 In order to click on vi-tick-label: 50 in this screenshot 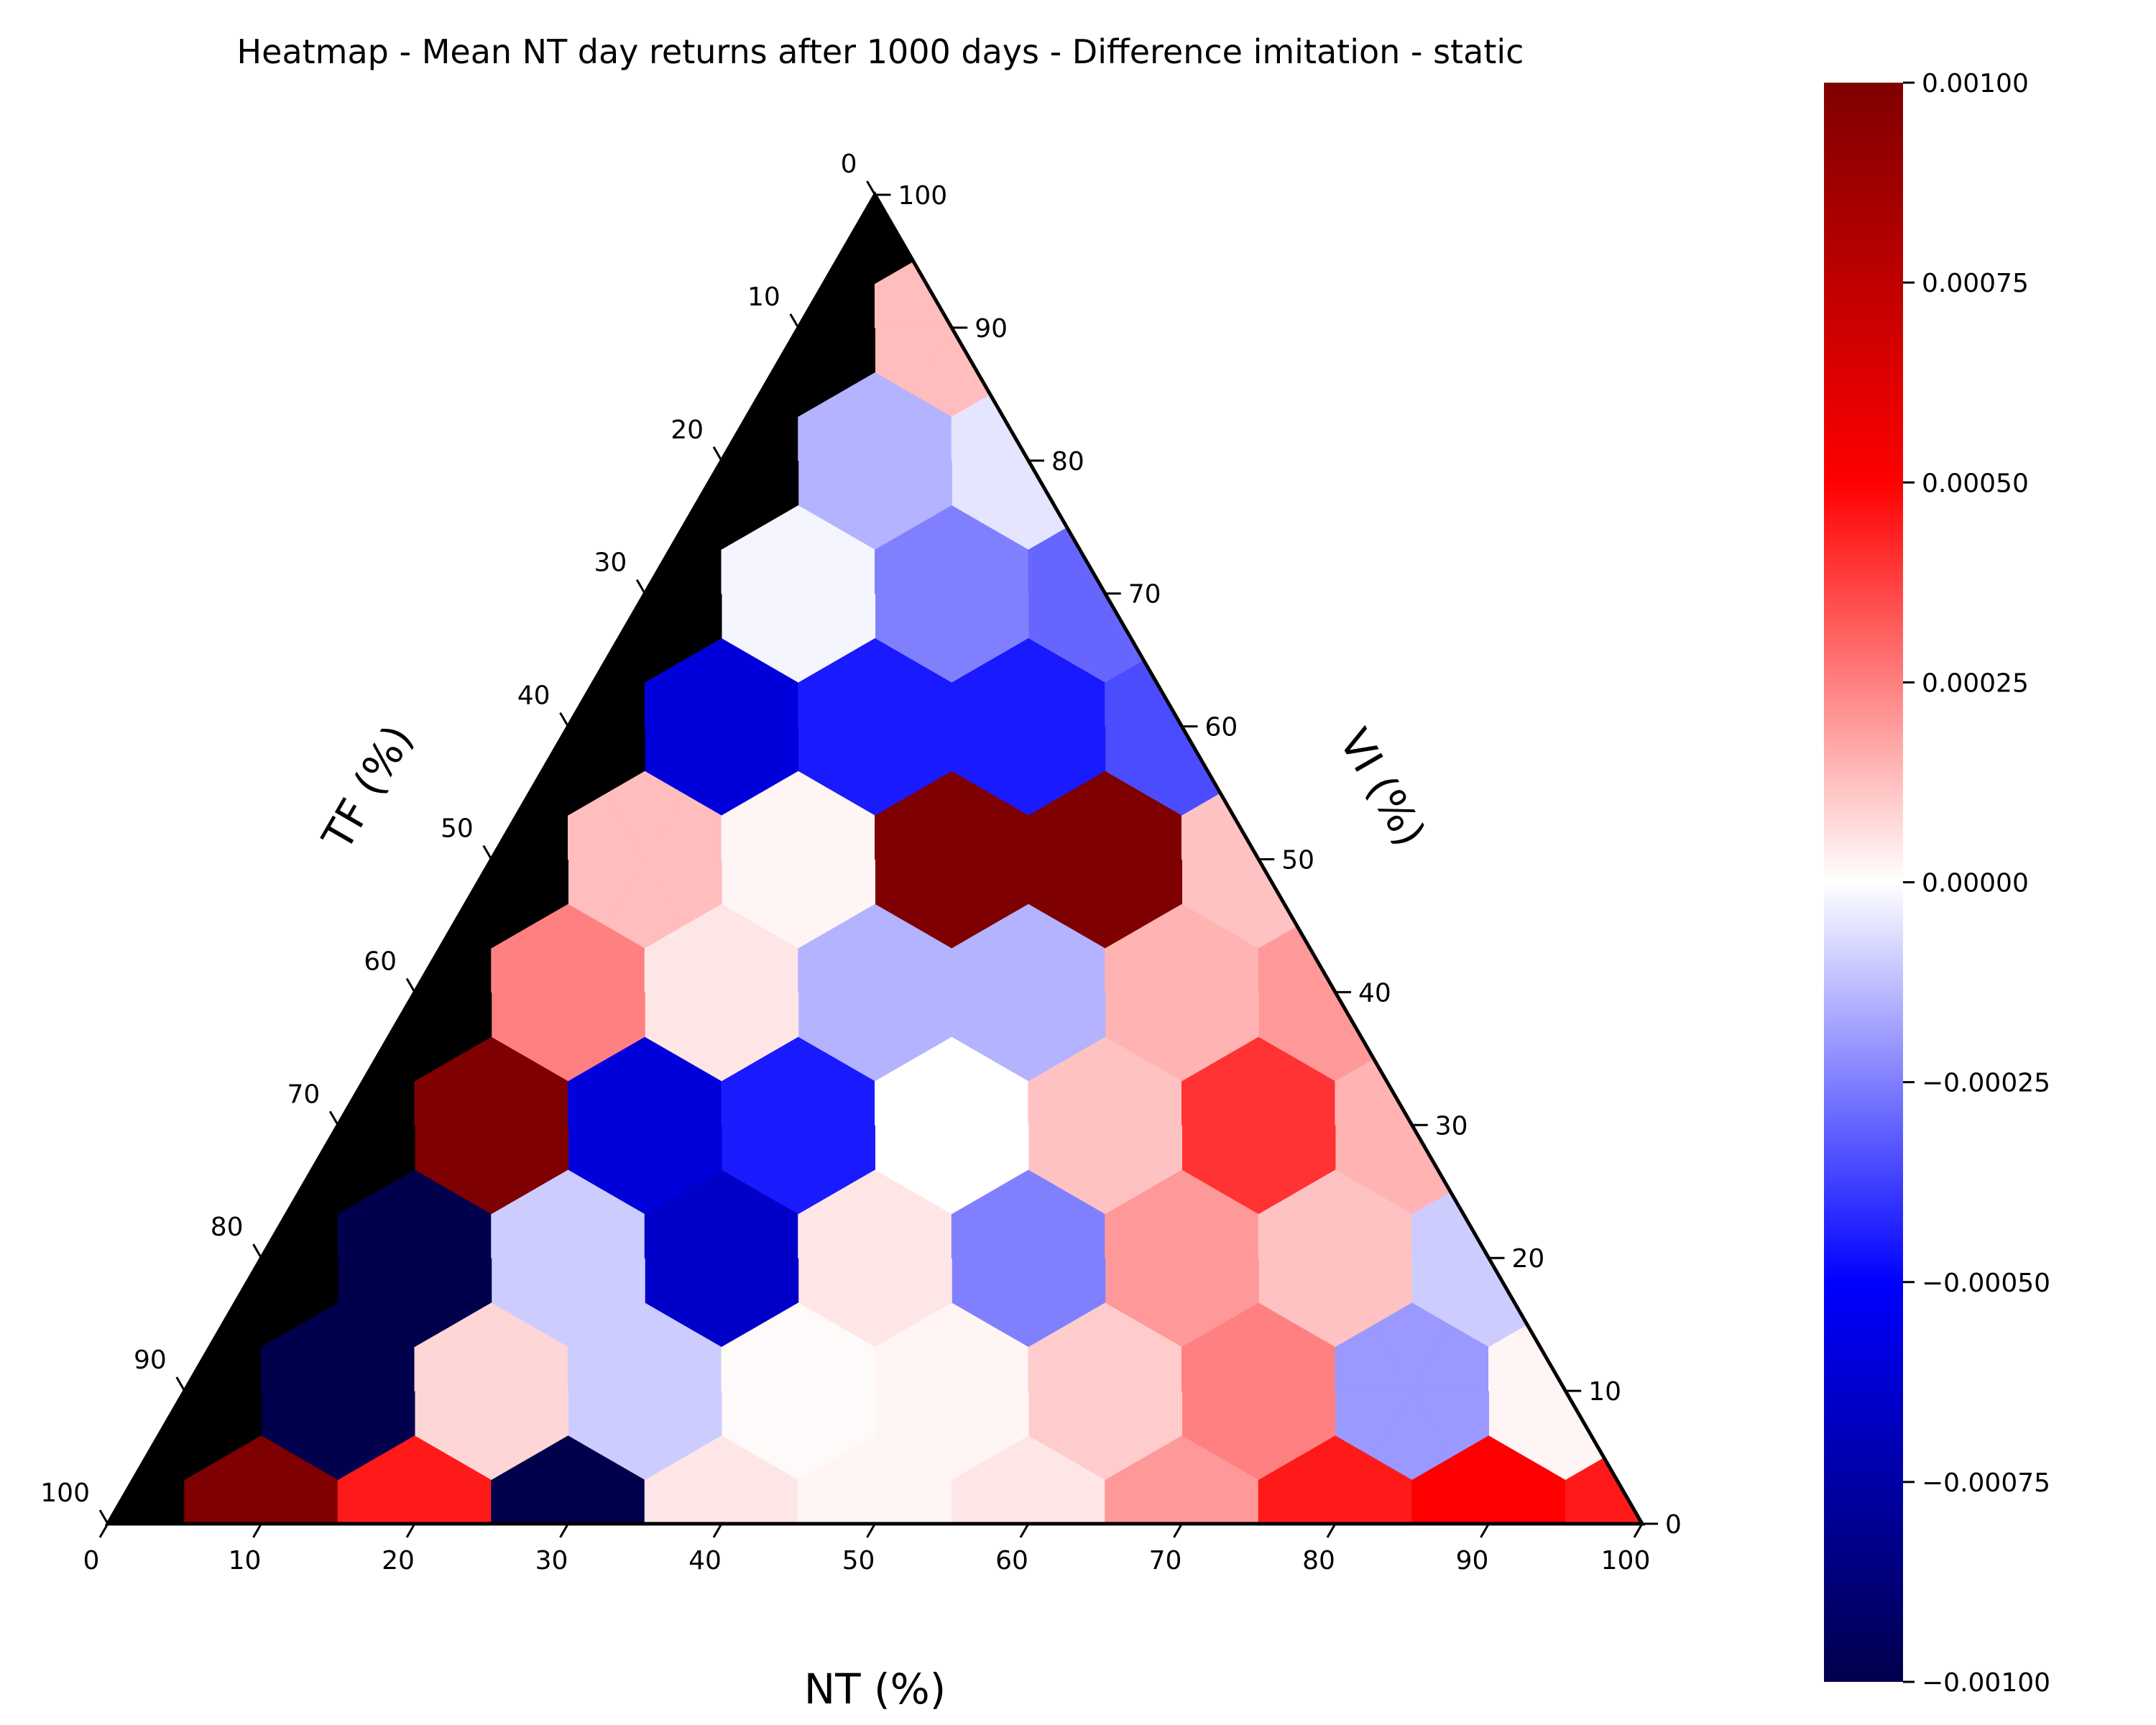, I will do `click(1297, 860)`.